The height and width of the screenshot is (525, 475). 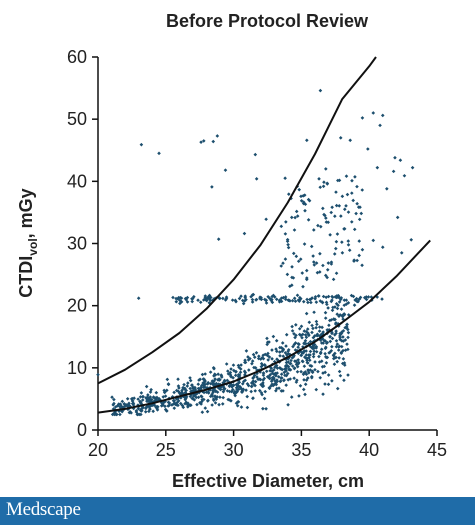 What do you see at coordinates (77, 244) in the screenshot?
I see `y-tick-label: 30` at bounding box center [77, 244].